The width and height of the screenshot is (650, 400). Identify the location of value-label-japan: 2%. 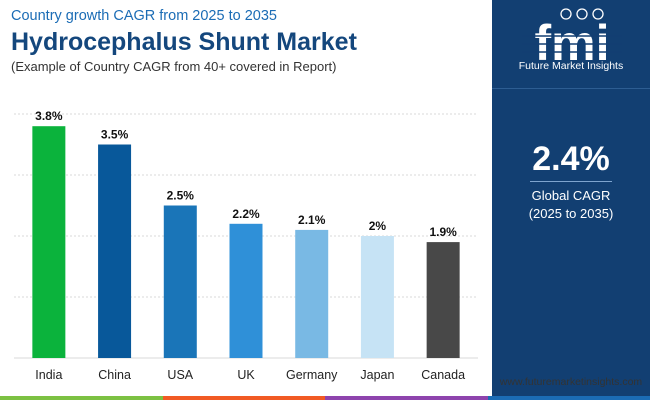
(378, 226).